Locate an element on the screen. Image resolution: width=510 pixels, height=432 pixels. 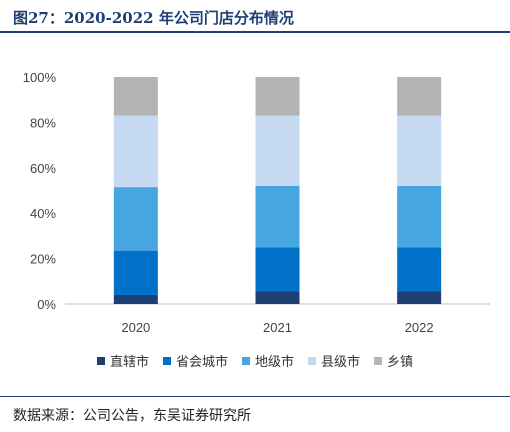
x-tick-label: 2022 is located at coordinates (419, 327).